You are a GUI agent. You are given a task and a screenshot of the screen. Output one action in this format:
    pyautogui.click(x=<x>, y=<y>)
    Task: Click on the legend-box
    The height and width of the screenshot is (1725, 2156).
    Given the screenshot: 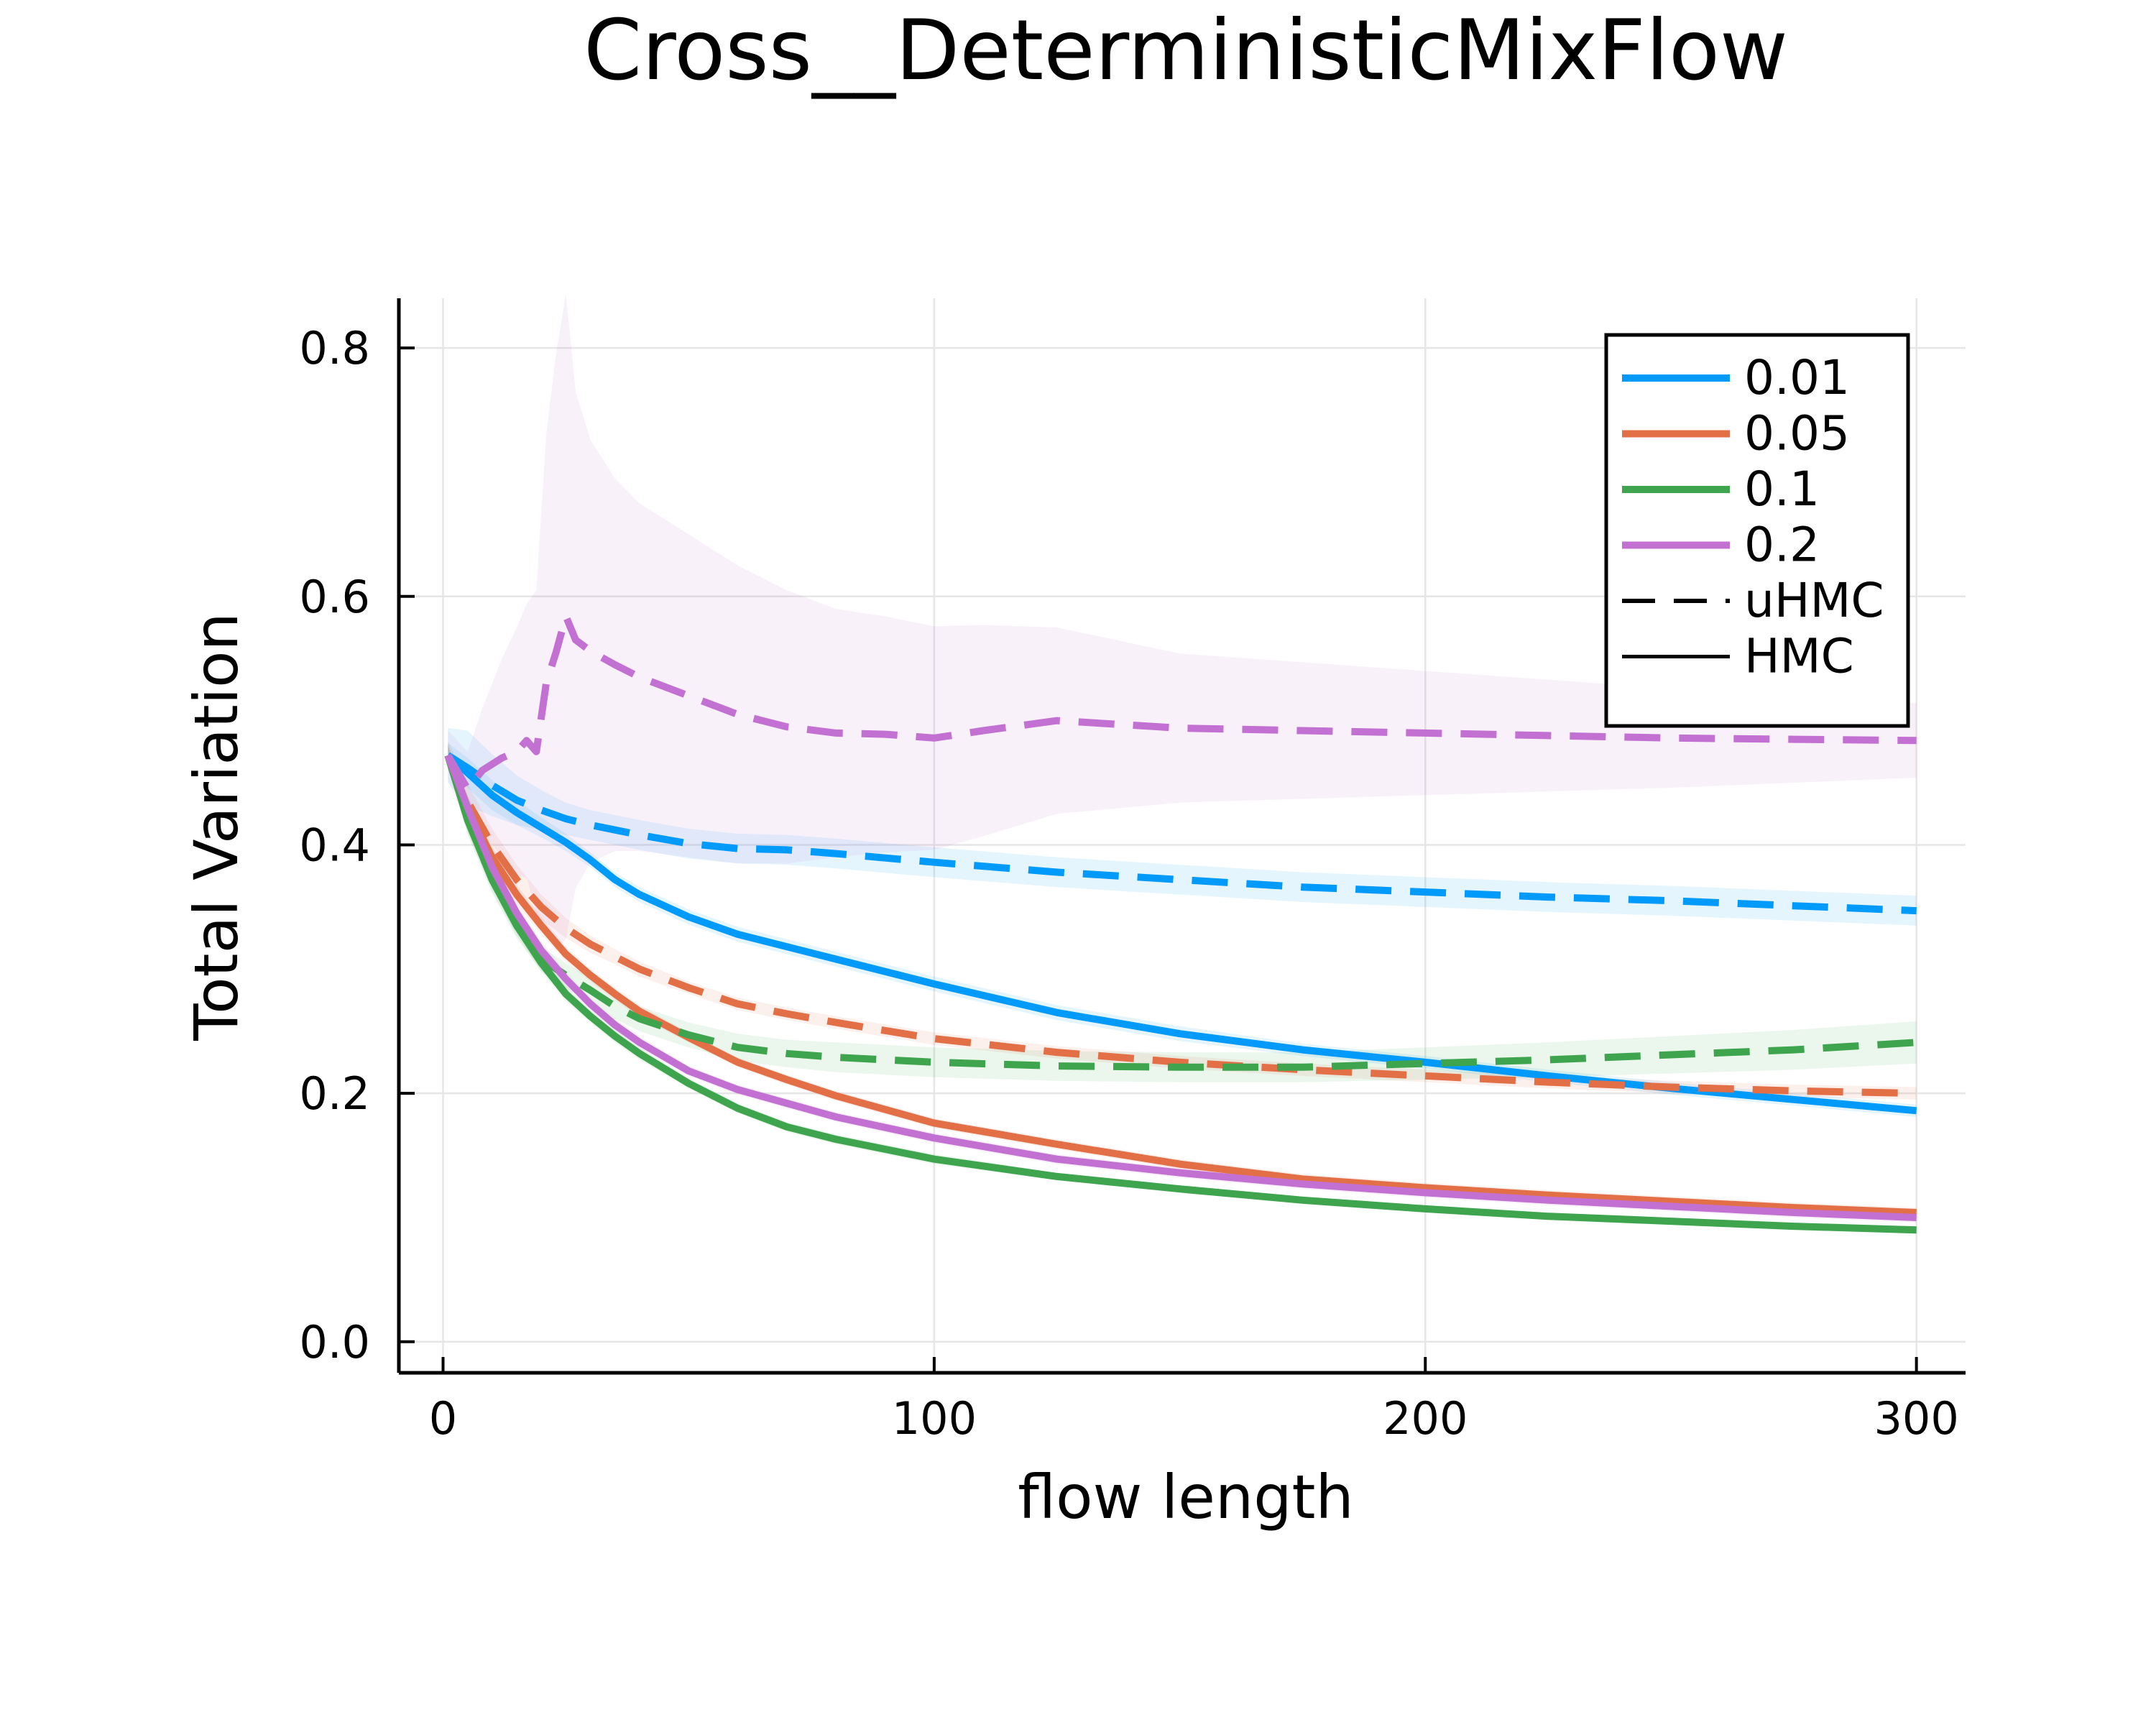 What is the action you would take?
    pyautogui.click(x=1757, y=530)
    